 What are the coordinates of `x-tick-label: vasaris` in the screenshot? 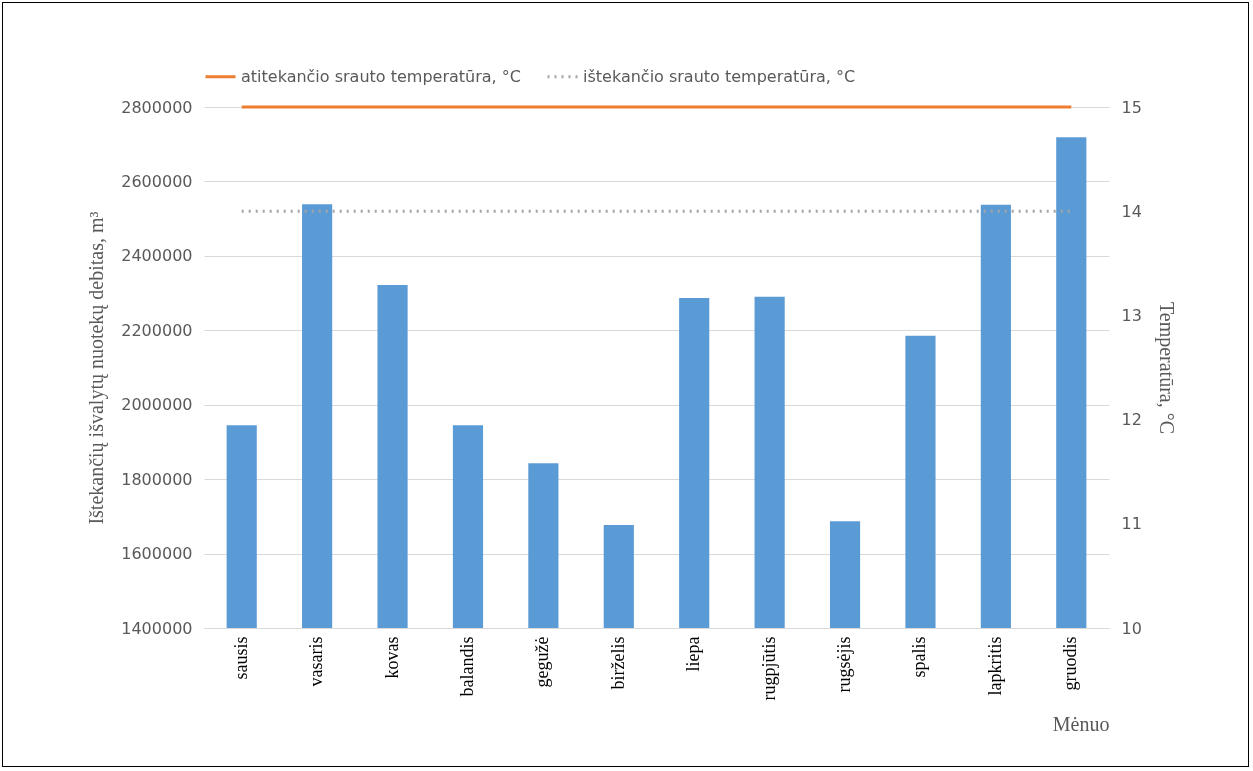 It's located at (316, 661).